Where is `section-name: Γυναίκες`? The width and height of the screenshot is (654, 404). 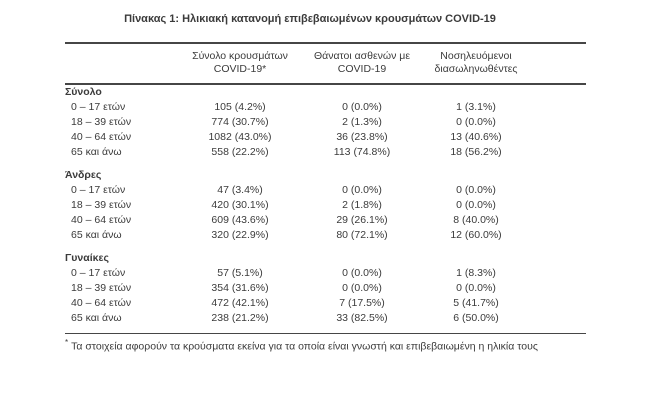
section-name: Γυναίκες is located at coordinates (87, 257).